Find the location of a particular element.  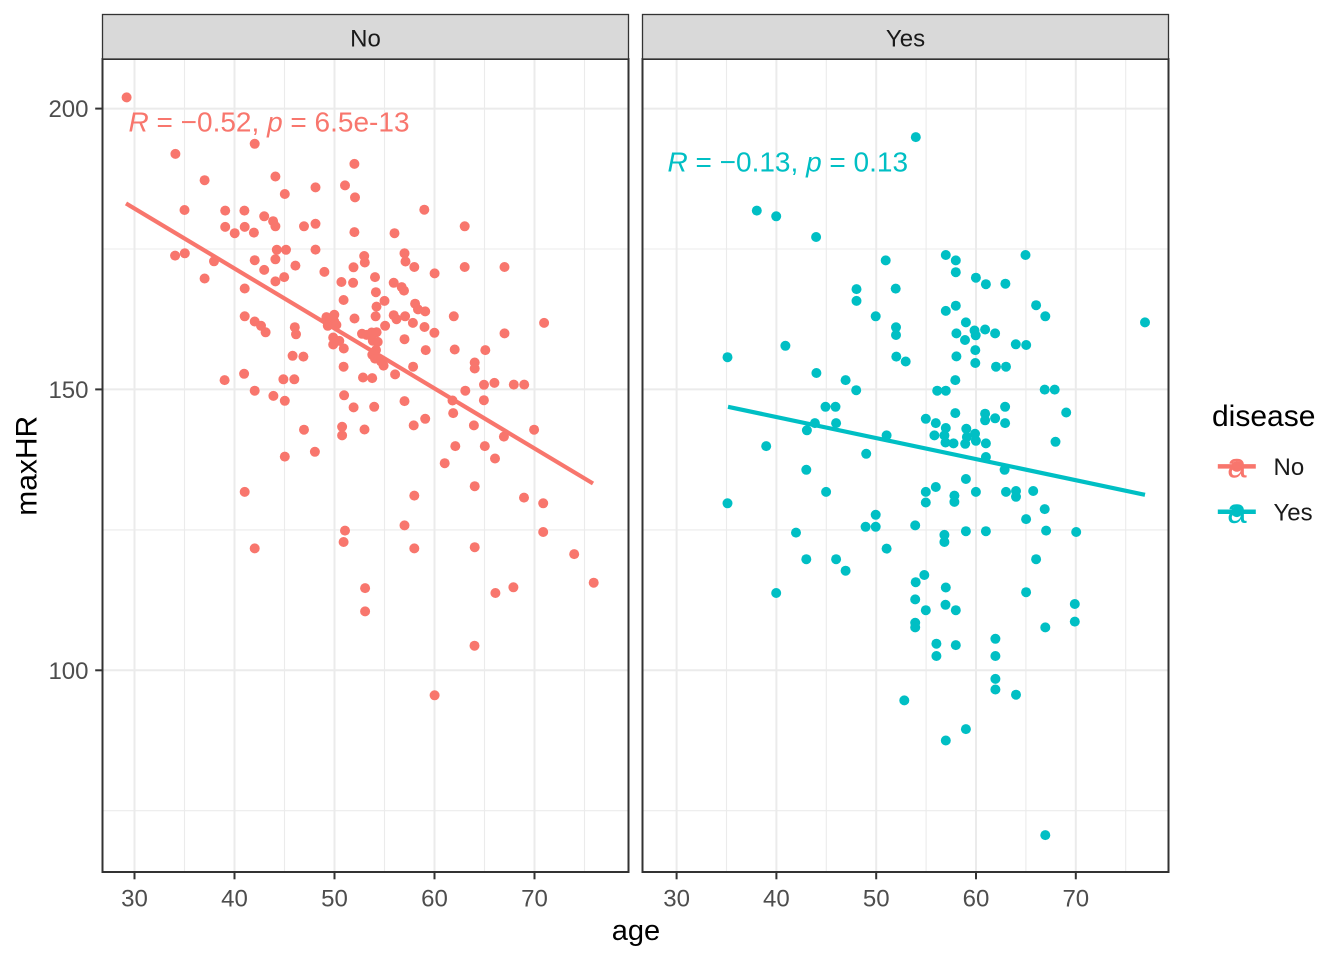

svg-text: R = −0.52, p = 6.5e-13 is located at coordinates (269, 121).